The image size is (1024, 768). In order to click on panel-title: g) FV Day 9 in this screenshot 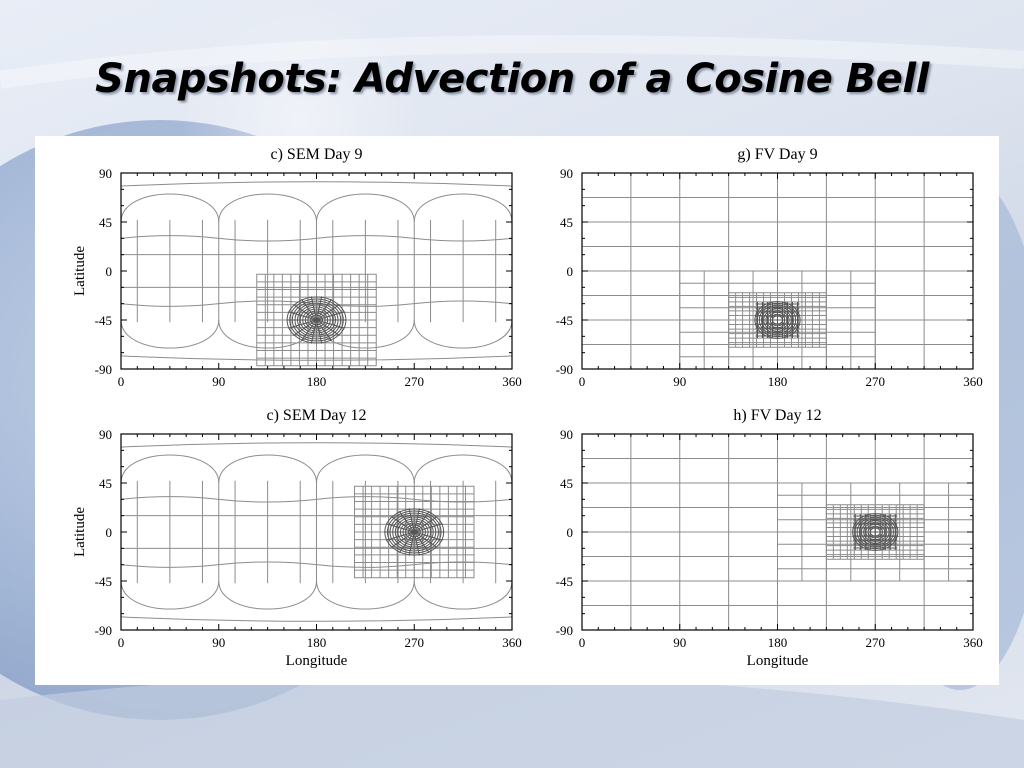, I will do `click(777, 154)`.